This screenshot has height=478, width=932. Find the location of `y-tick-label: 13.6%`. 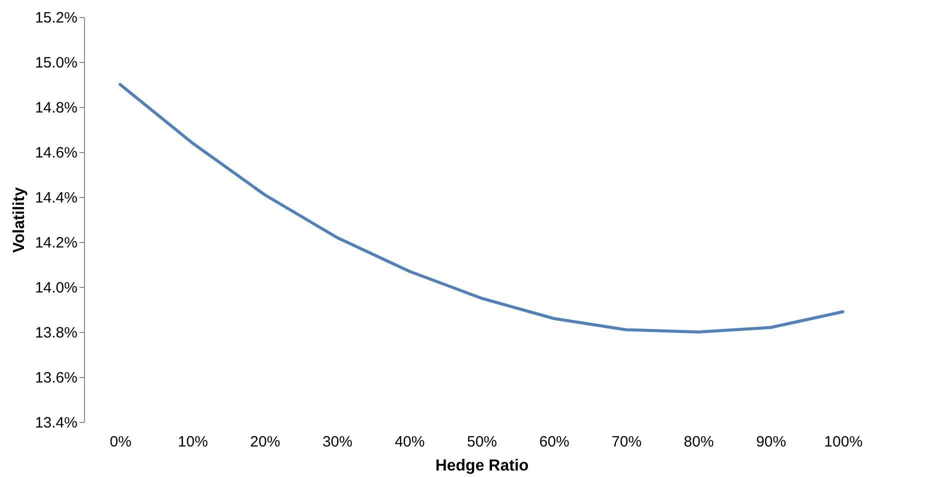

y-tick-label: 13.6% is located at coordinates (56, 378).